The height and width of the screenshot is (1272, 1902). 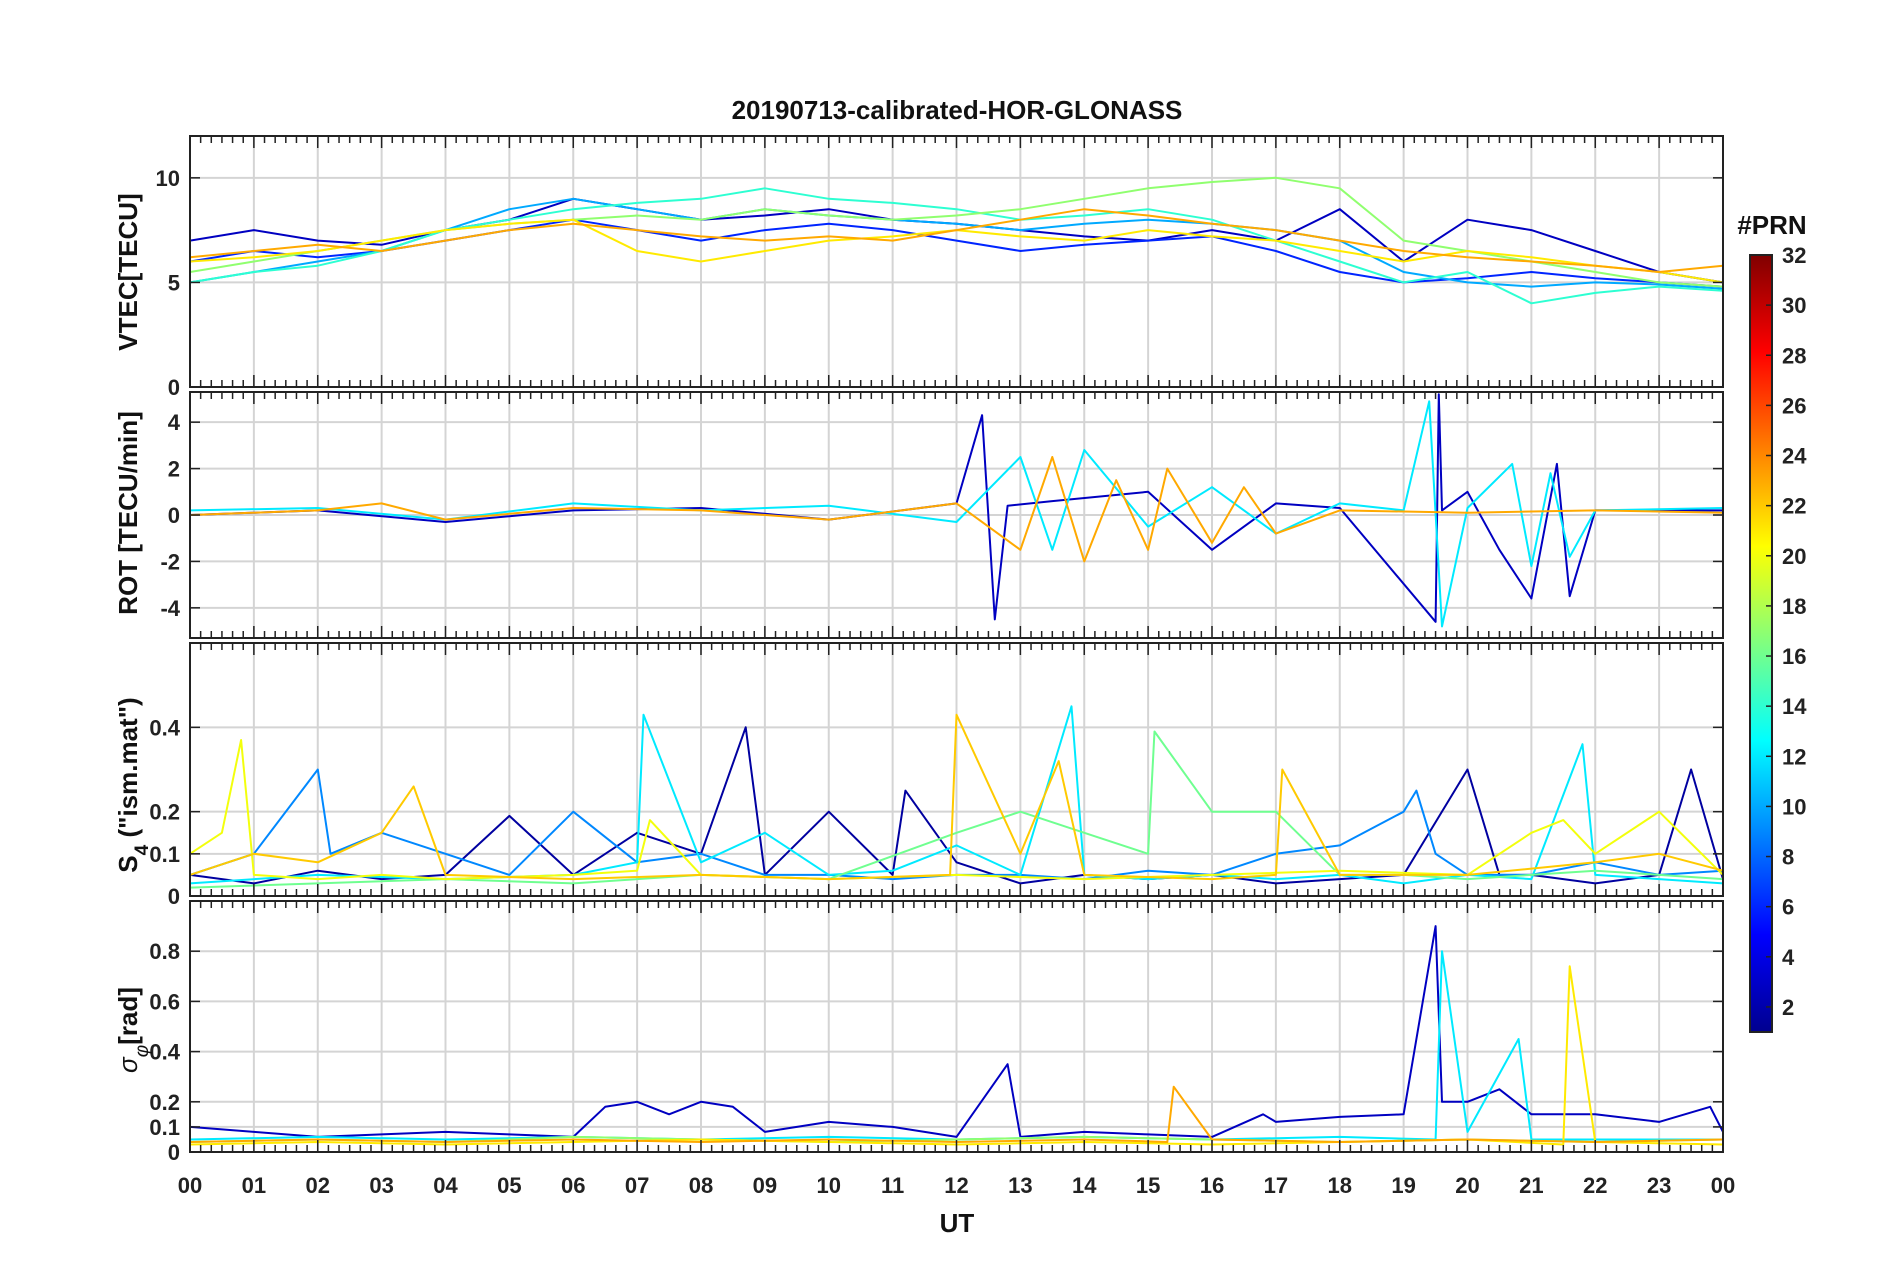 I want to click on vtec-series, so click(x=956, y=240).